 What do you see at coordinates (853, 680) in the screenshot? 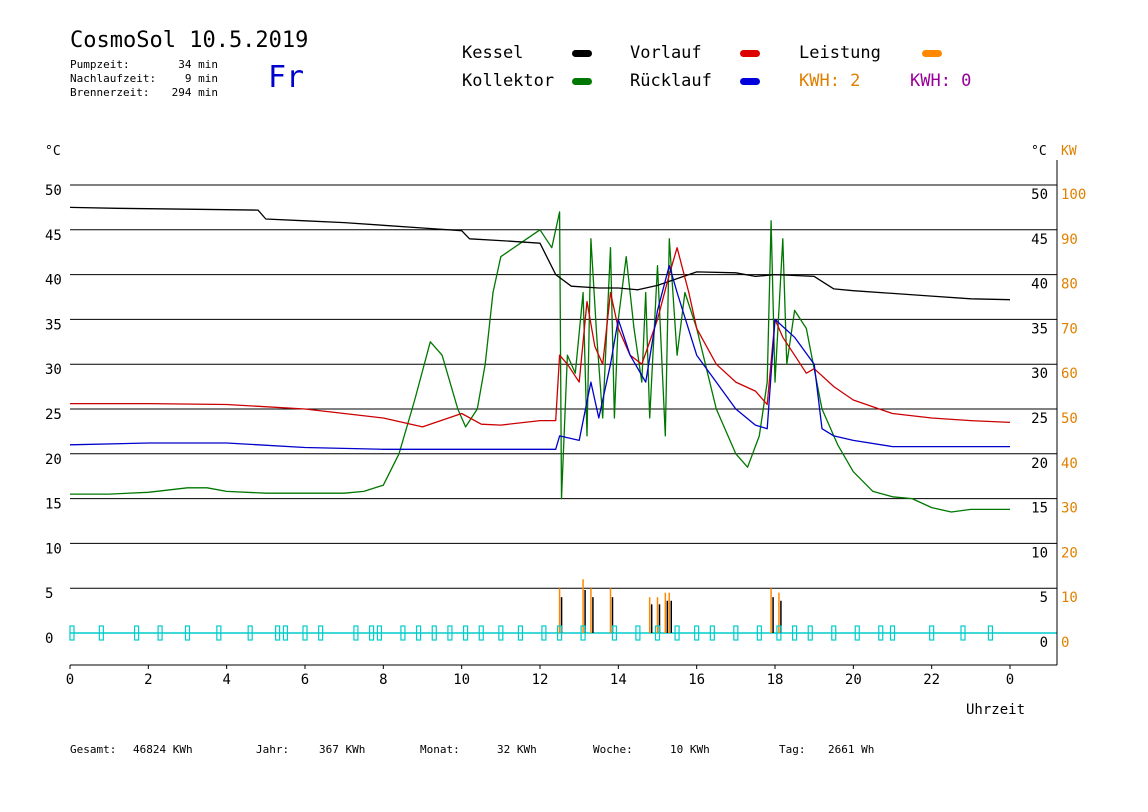
I see `x-tick-label: 20` at bounding box center [853, 680].